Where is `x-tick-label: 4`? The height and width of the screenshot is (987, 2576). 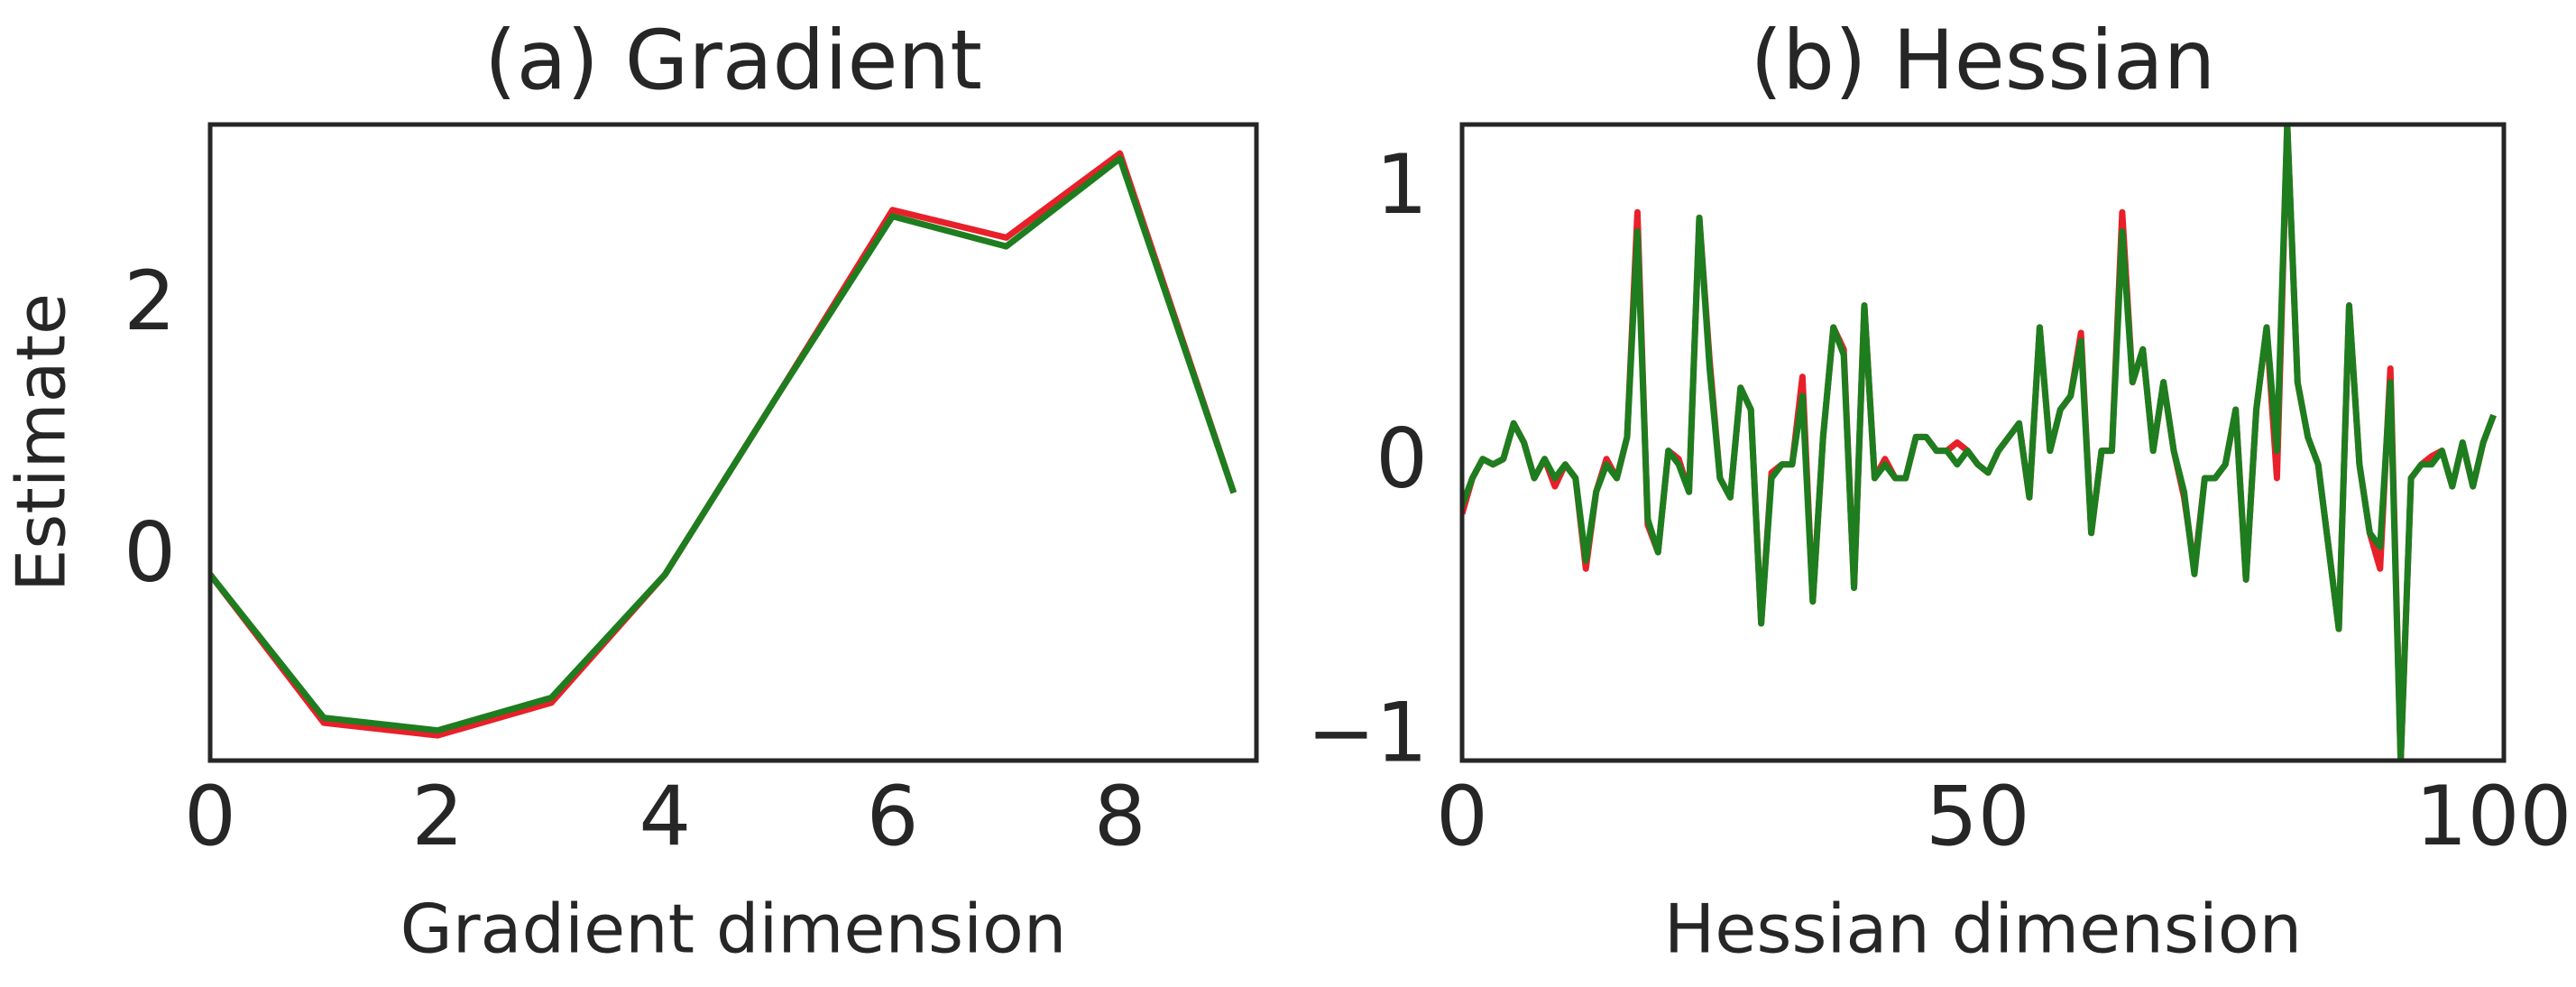 x-tick-label: 4 is located at coordinates (665, 817).